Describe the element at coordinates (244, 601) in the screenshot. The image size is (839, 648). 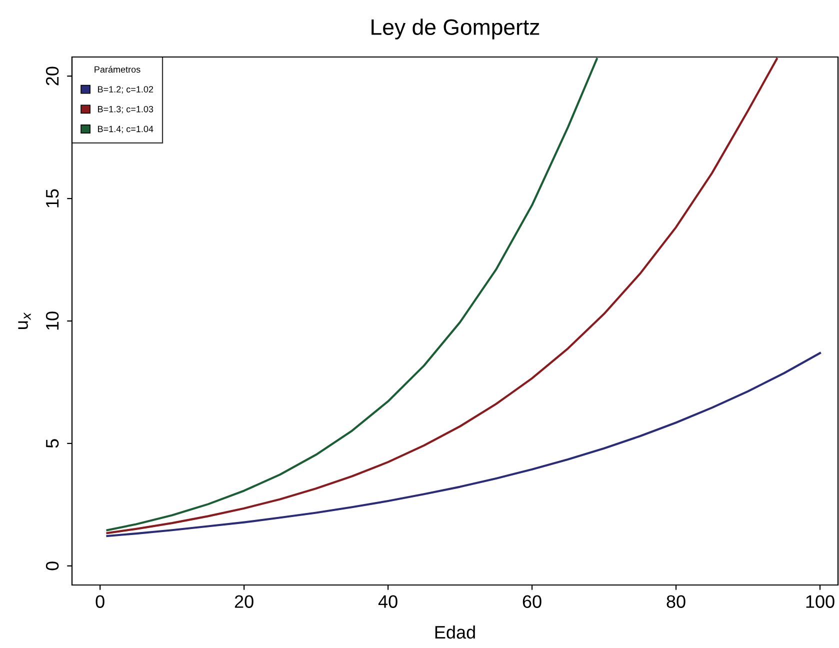
I see `x-tick-label: 20` at that location.